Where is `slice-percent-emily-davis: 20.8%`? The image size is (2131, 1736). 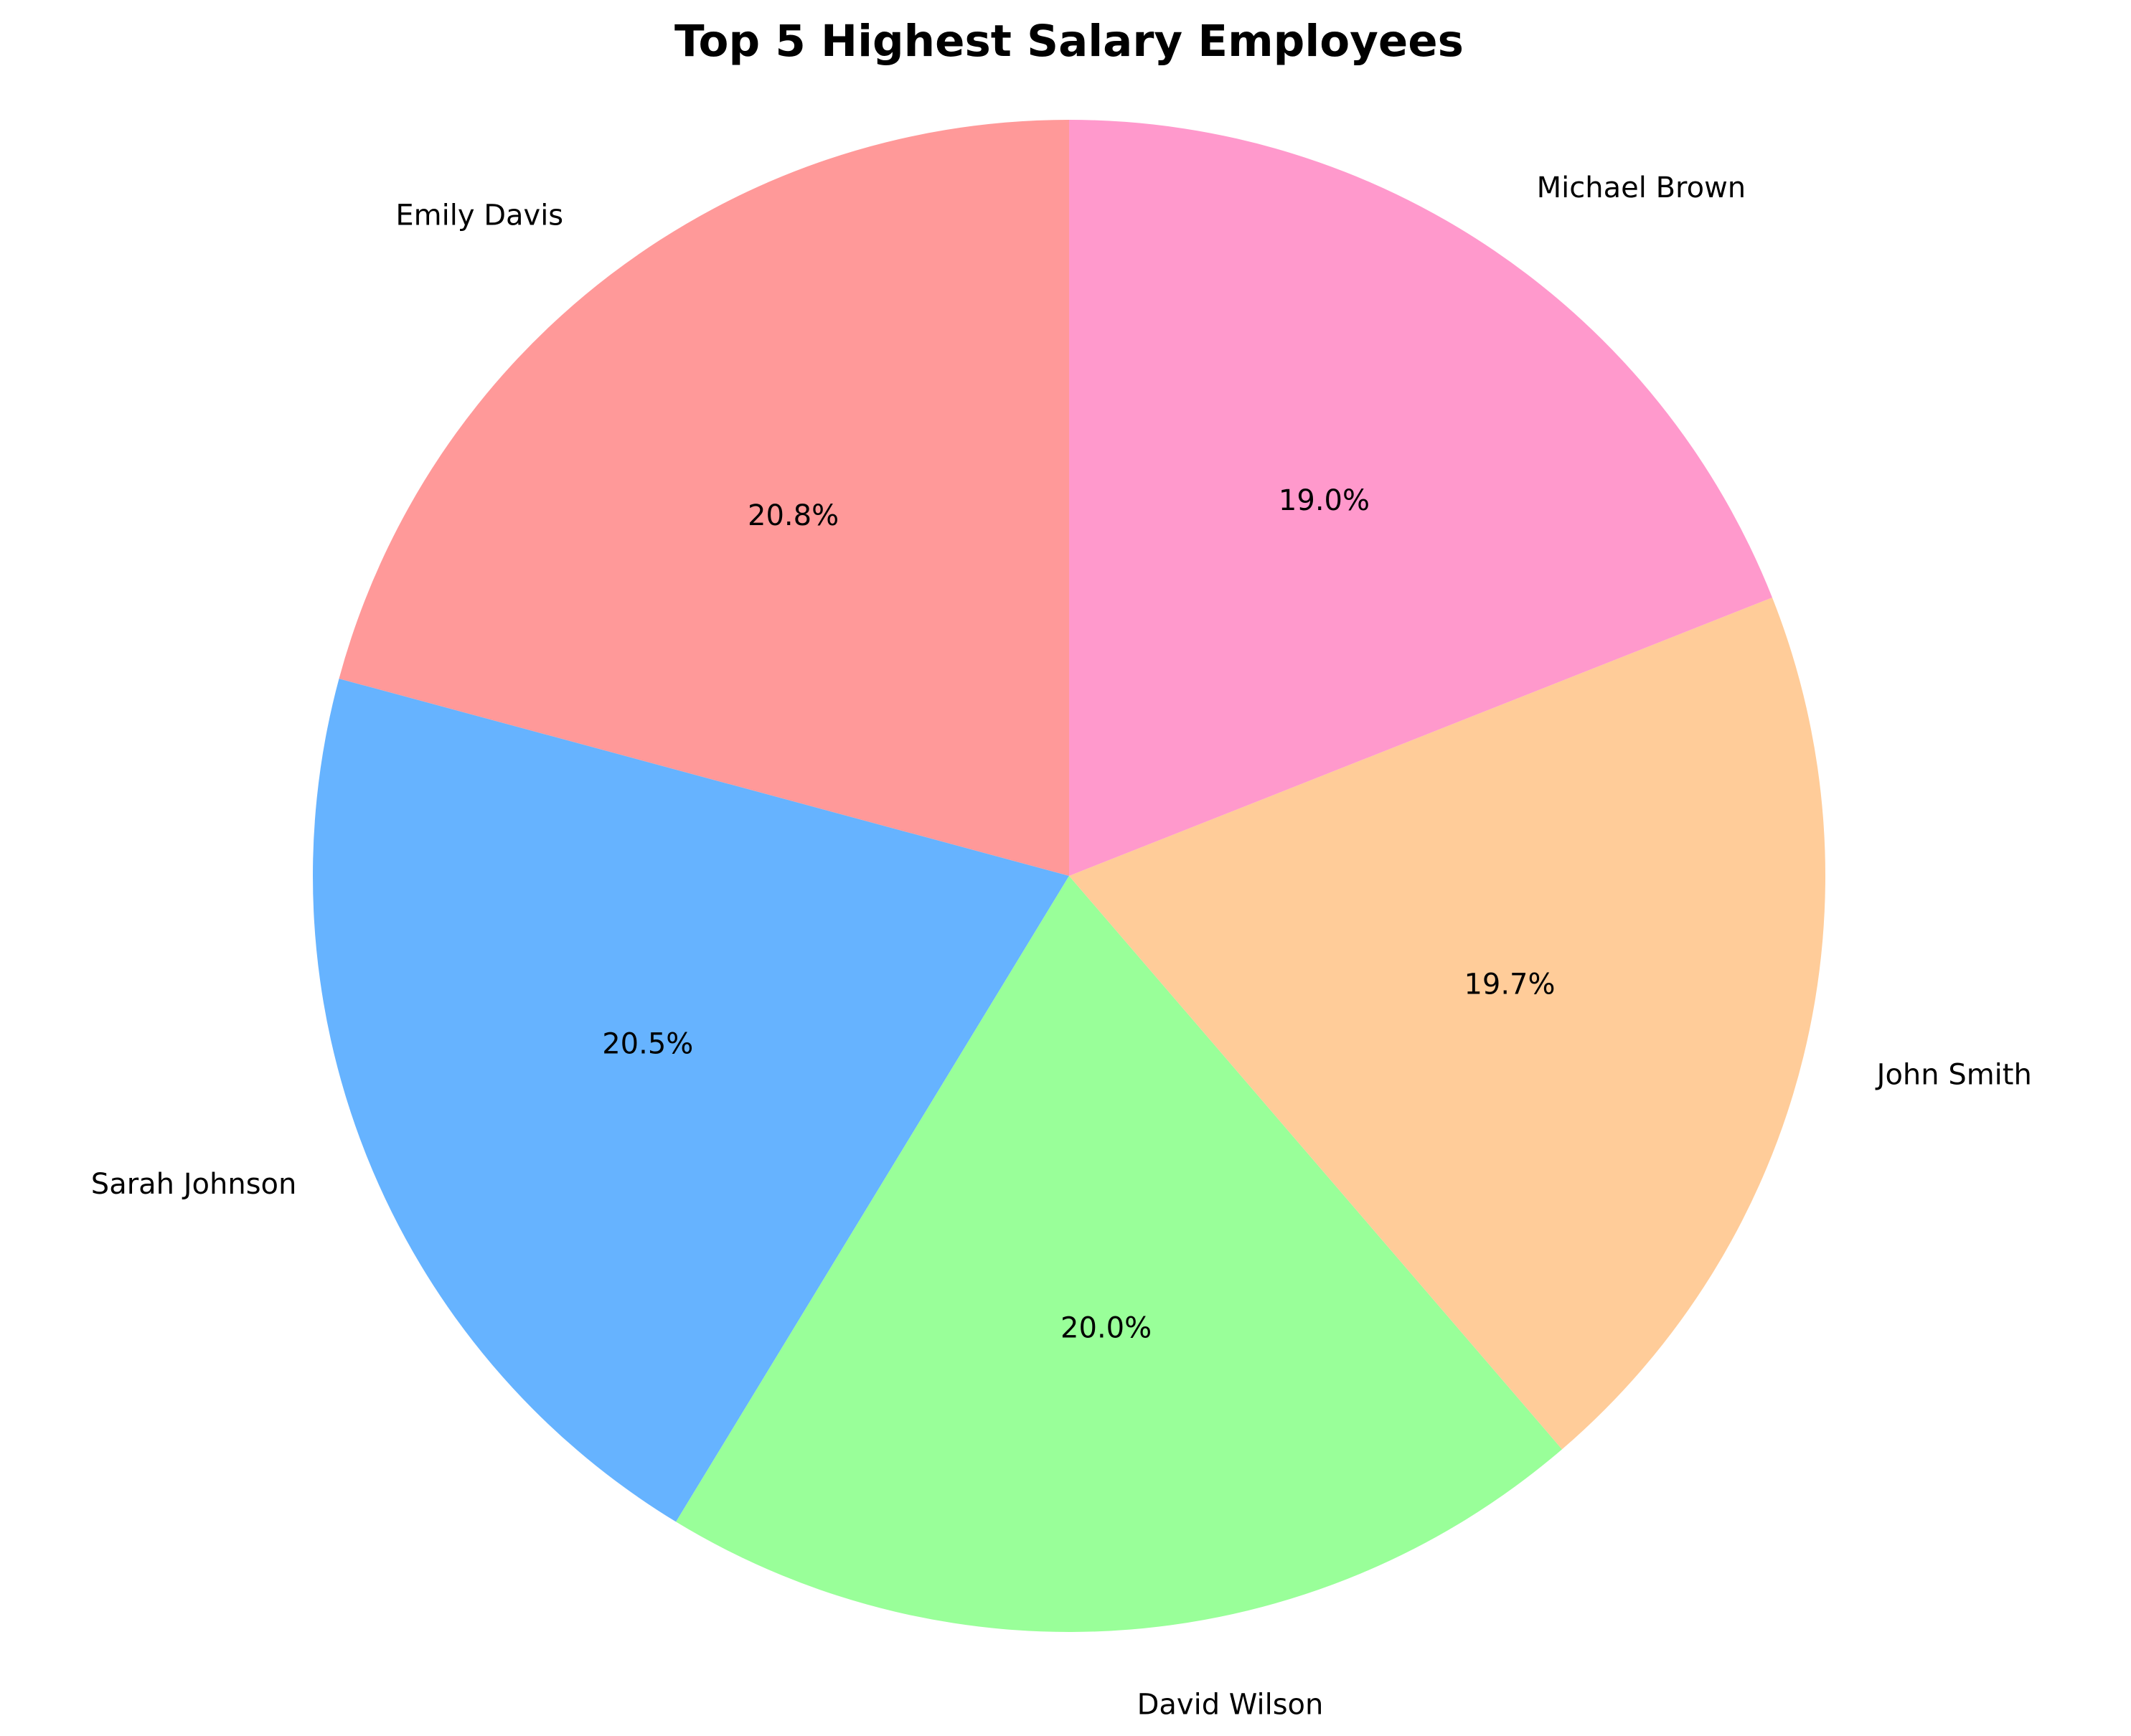
slice-percent-emily-davis: 20.8% is located at coordinates (794, 515).